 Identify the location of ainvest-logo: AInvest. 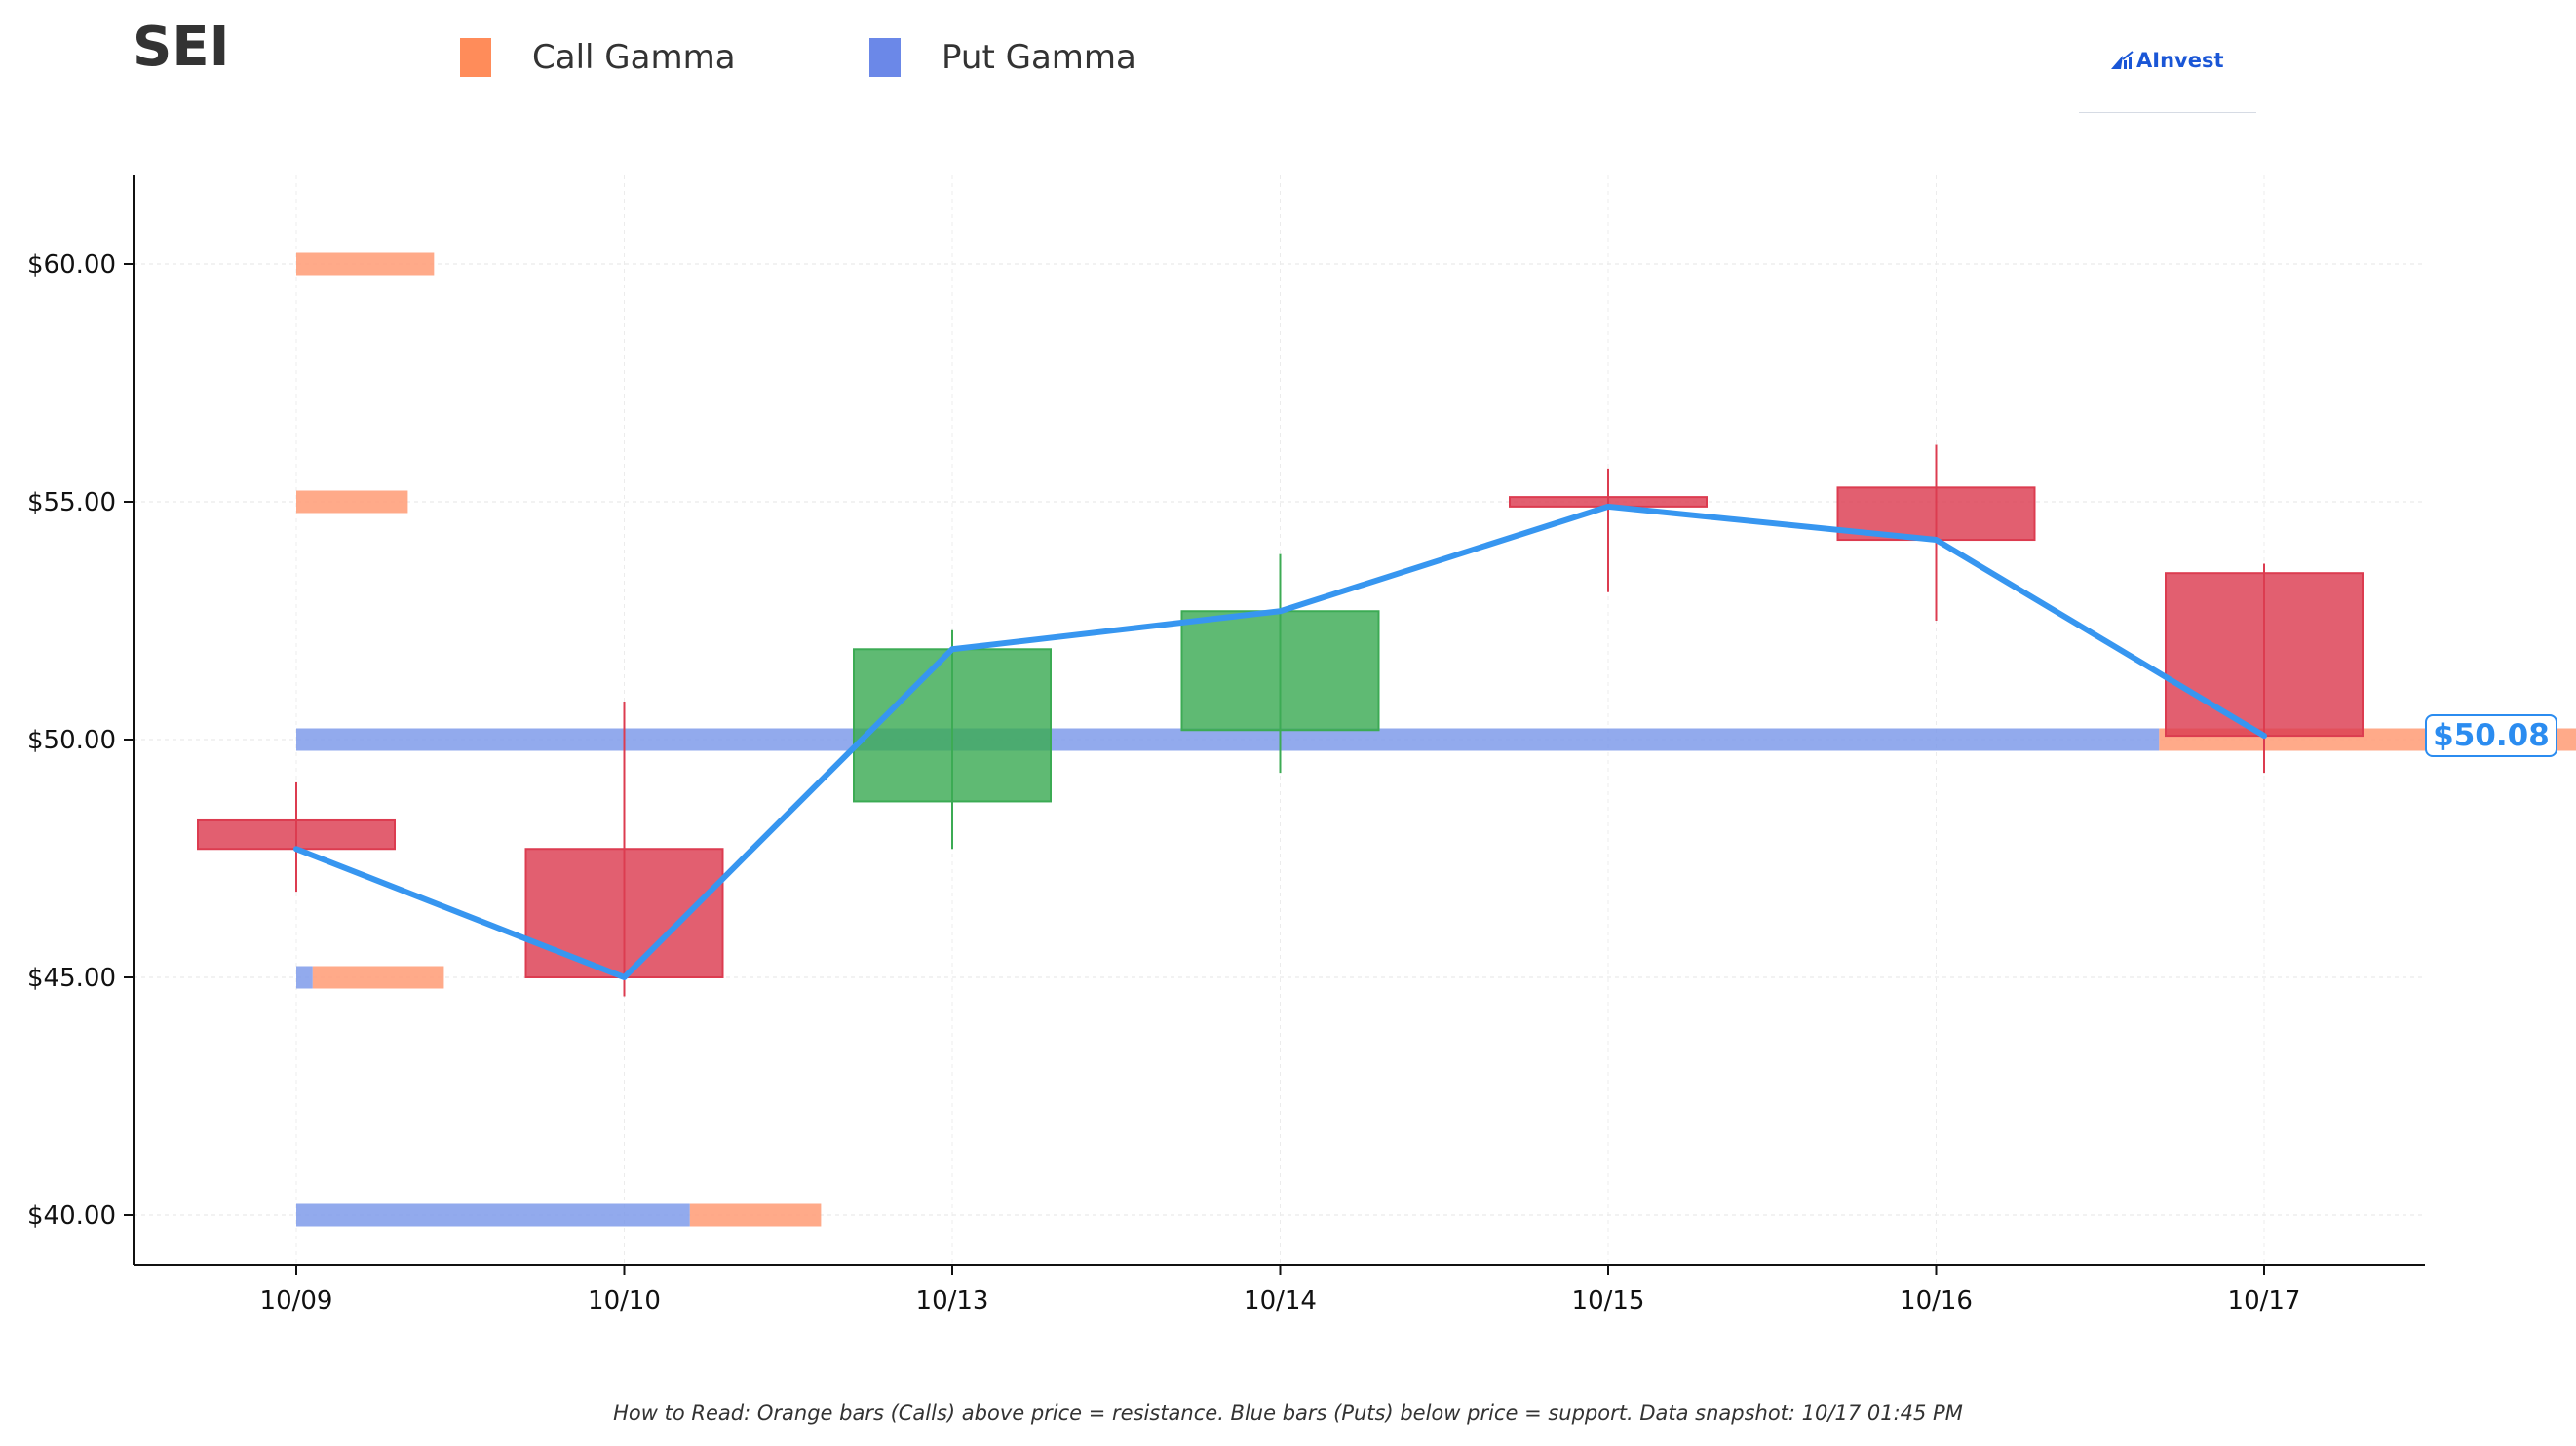
(2166, 60).